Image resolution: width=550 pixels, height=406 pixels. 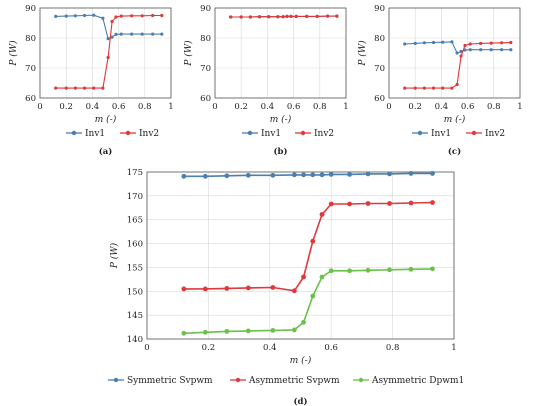 What do you see at coordinates (441, 134) in the screenshot?
I see `legend-label: Inv1` at bounding box center [441, 134].